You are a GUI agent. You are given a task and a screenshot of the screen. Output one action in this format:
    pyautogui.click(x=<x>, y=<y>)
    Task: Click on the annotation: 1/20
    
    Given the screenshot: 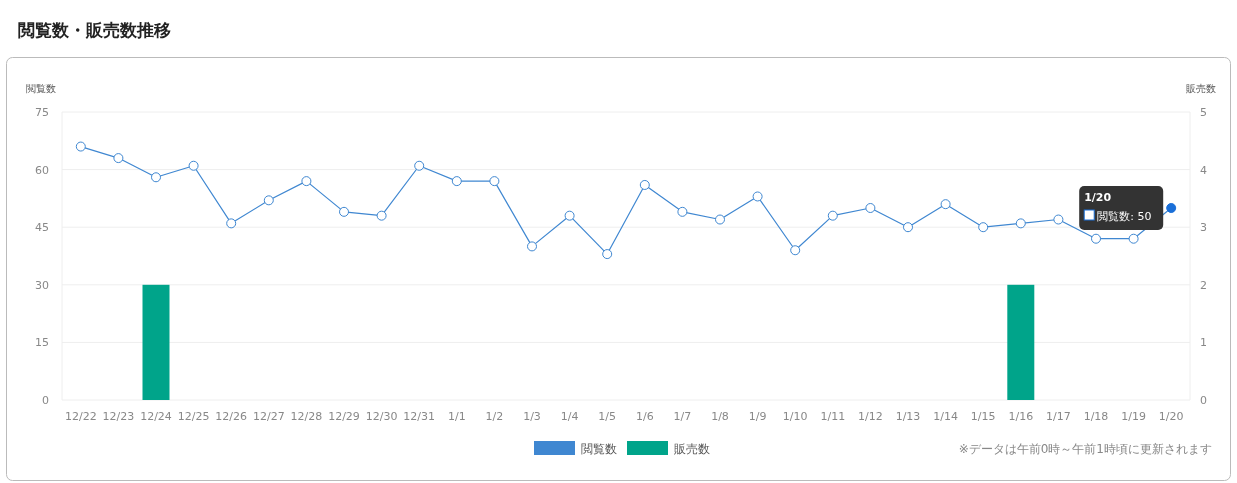 What is the action you would take?
    pyautogui.click(x=1098, y=197)
    